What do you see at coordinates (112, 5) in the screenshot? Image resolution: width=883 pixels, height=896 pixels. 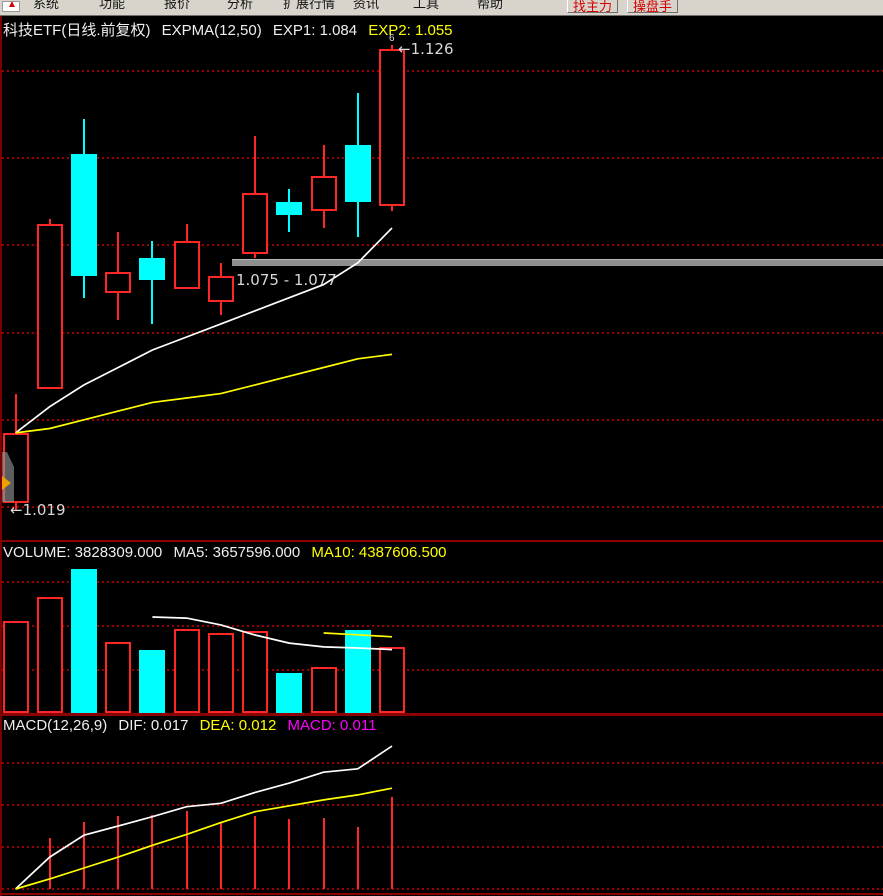 I see `menu-item-function: 功能` at bounding box center [112, 5].